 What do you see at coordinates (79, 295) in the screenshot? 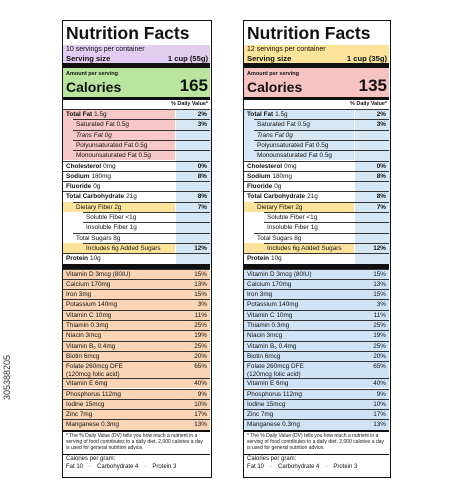
I see `vitamin-name: Iron 3mg` at bounding box center [79, 295].